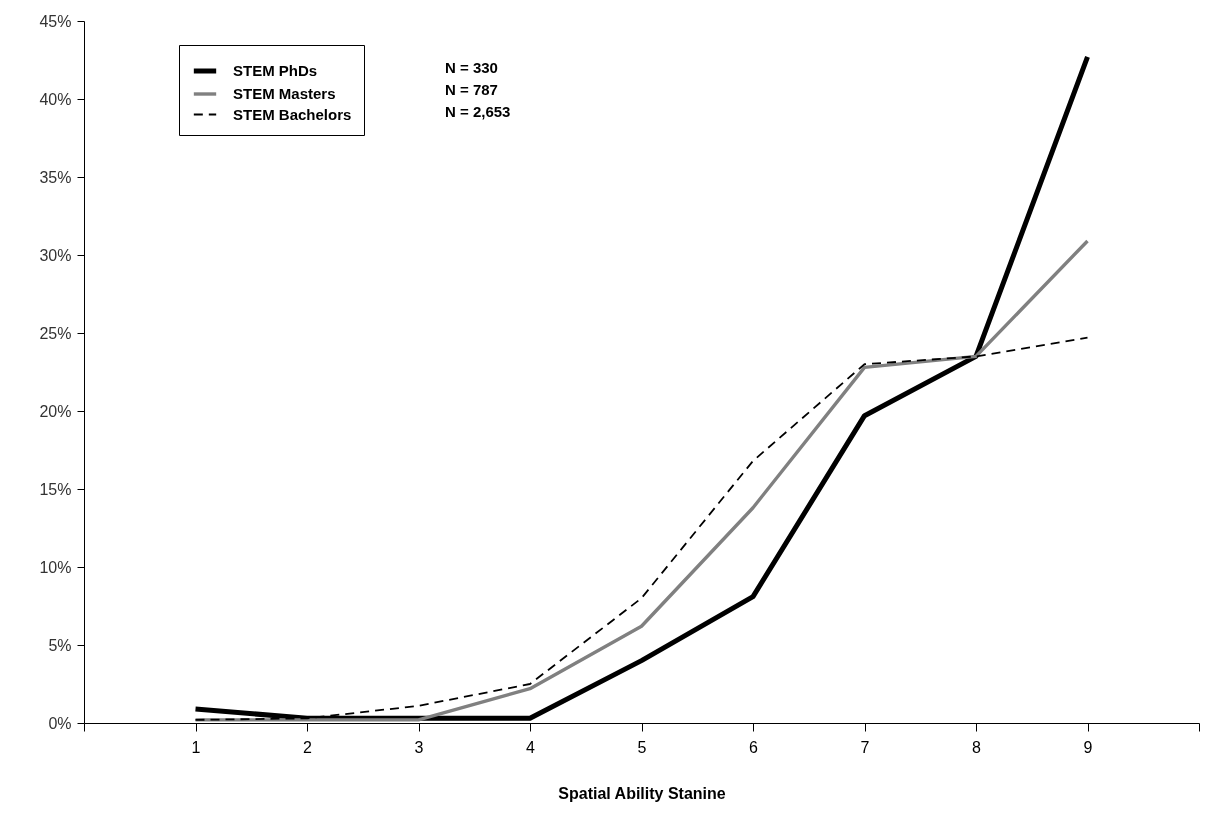 Image resolution: width=1209 pixels, height=820 pixels. What do you see at coordinates (55, 255) in the screenshot?
I see `y-tick-label: 30%` at bounding box center [55, 255].